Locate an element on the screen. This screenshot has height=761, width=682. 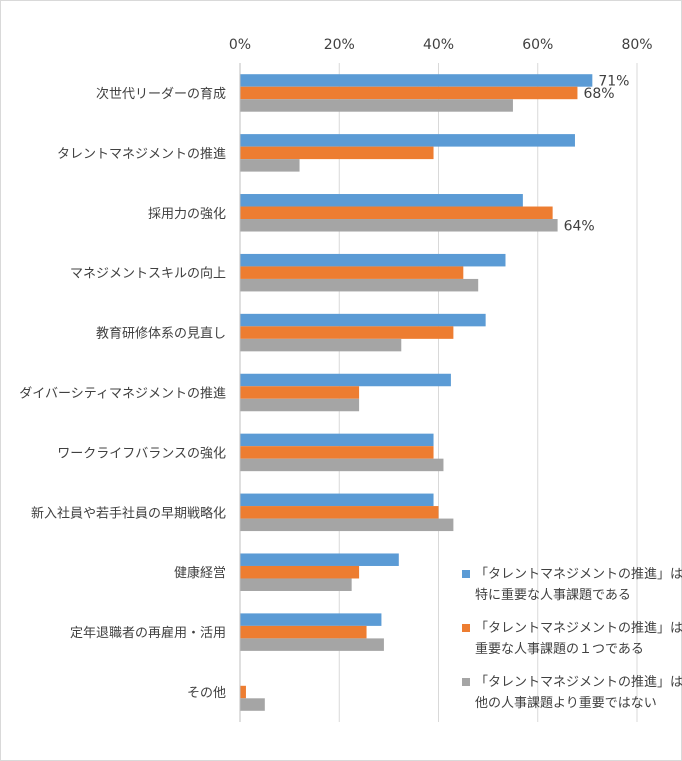
category-label: その他 is located at coordinates (206, 693).